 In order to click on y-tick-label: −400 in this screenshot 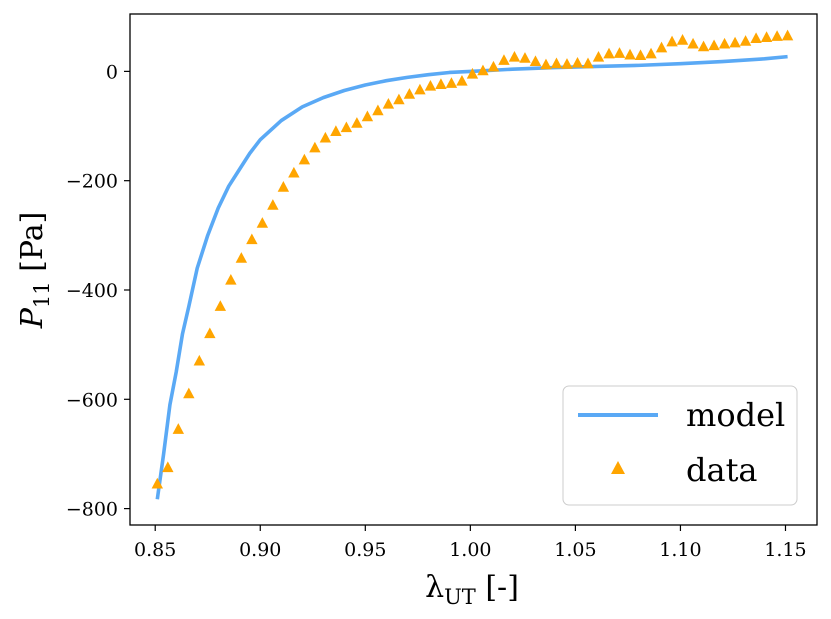, I will do `click(92, 291)`.